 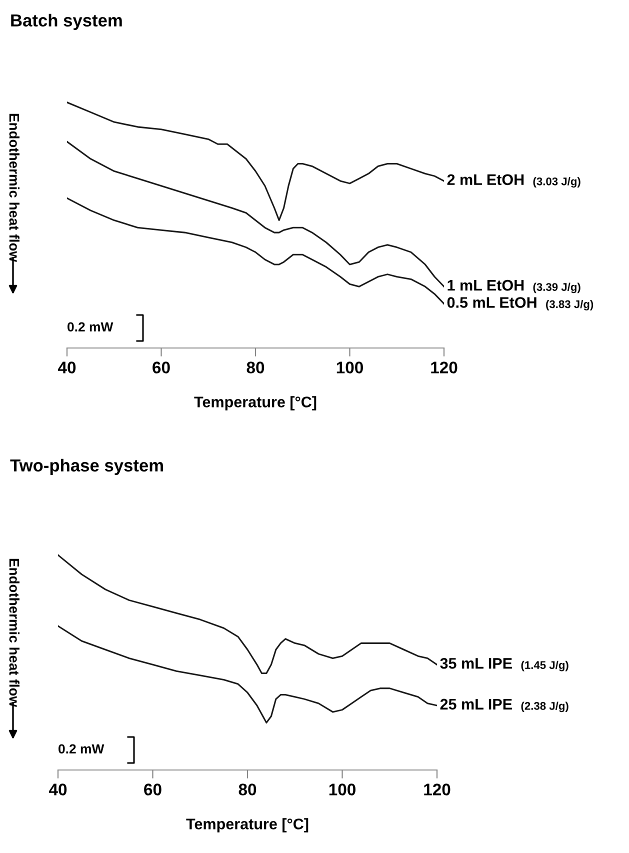 I want to click on text: (3.39 J/g), so click(x=556, y=288).